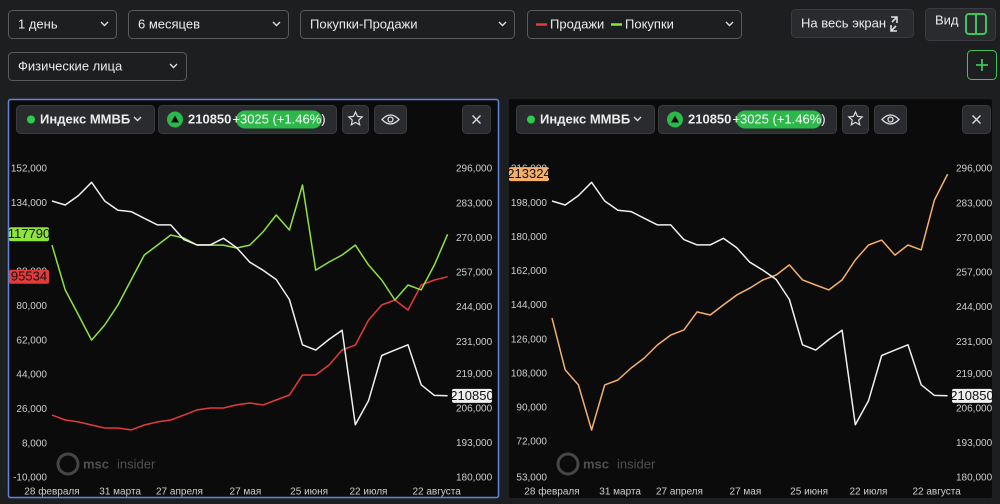  I want to click on fullscreen-button: На весь экран, so click(852, 23).